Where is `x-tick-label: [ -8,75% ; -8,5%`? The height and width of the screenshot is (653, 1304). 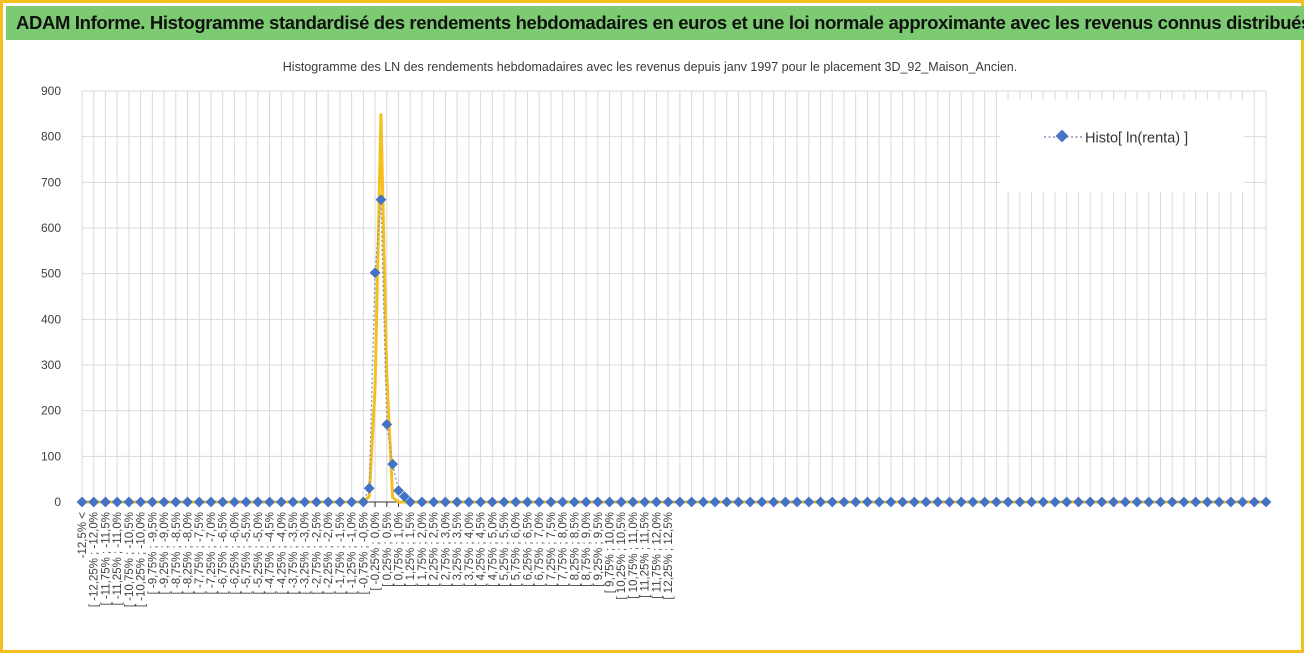
x-tick-label: [ -8,75% ; -8,5% is located at coordinates (177, 553).